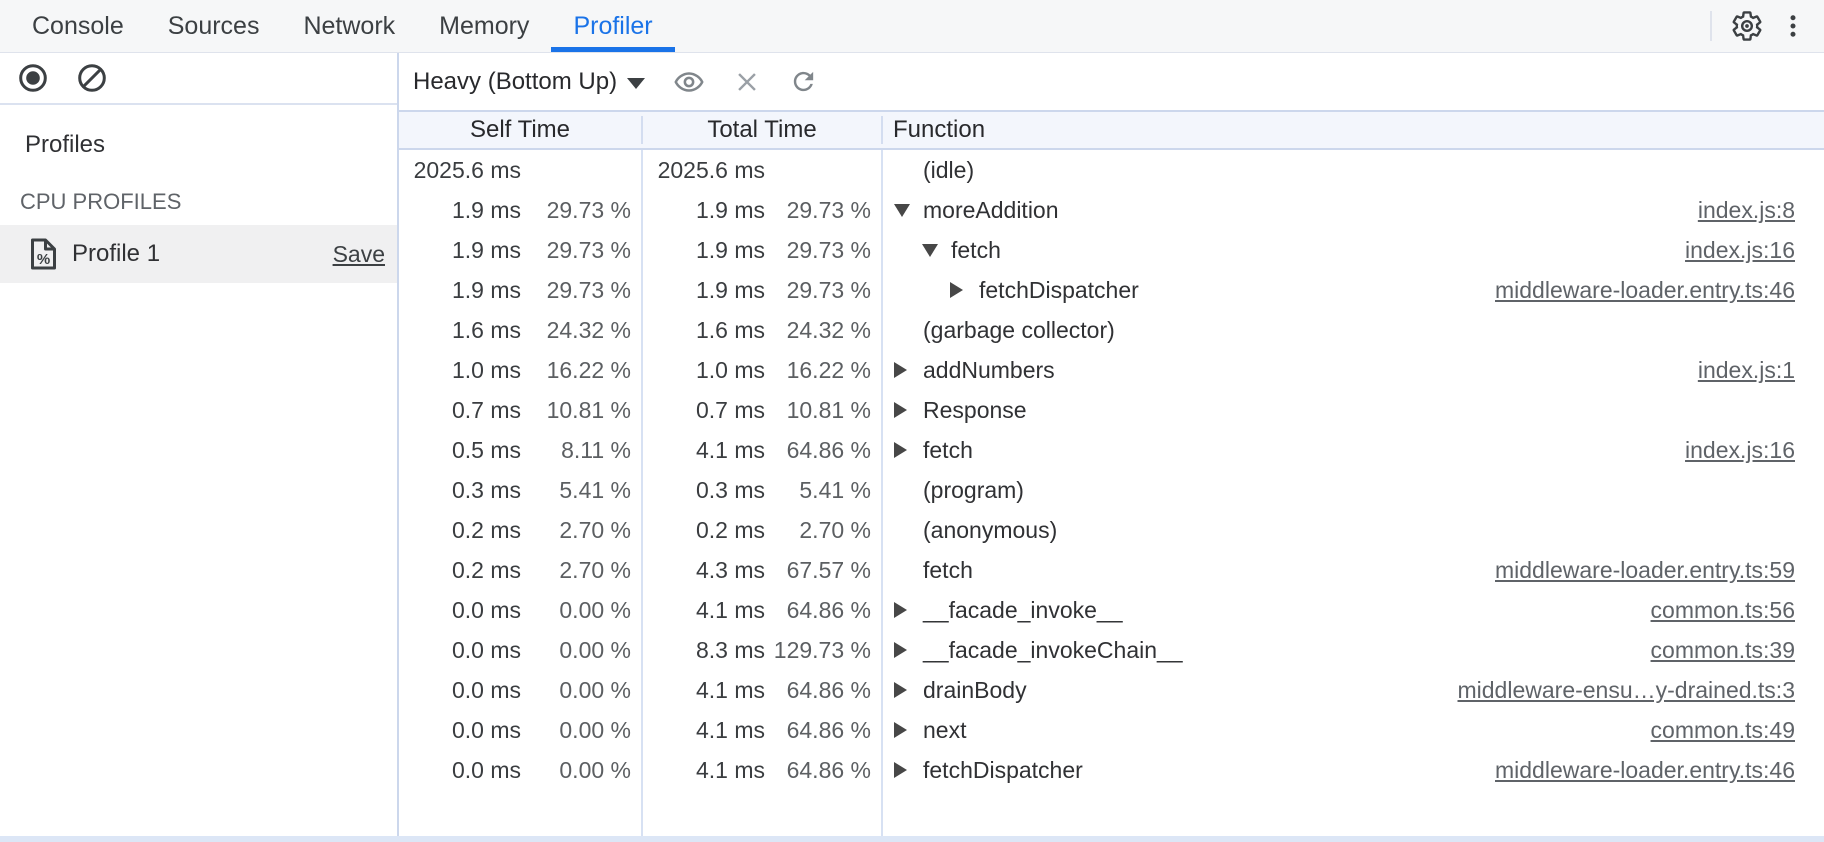 The width and height of the screenshot is (1824, 842). What do you see at coordinates (521, 130) in the screenshot?
I see `column-header-self-time: Self Time` at bounding box center [521, 130].